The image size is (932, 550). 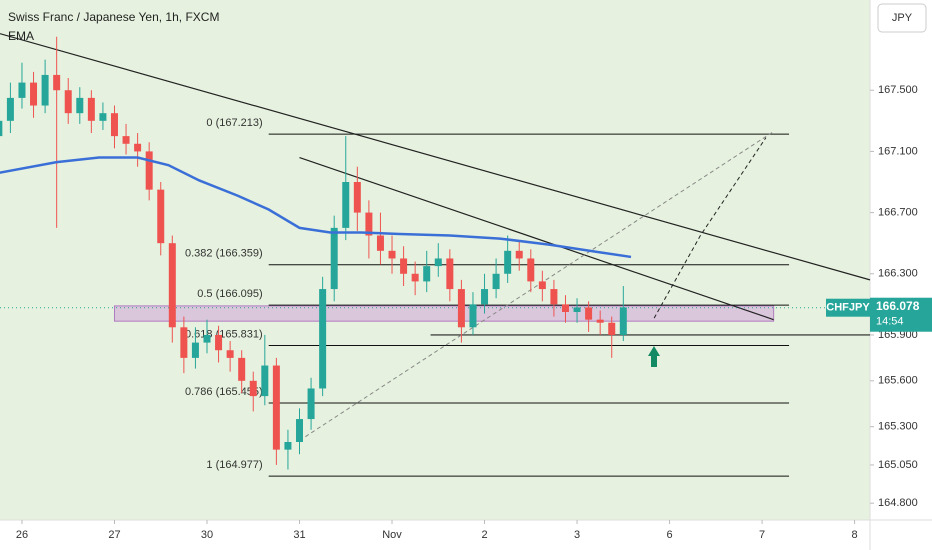 I want to click on y-tick-label: 164.800, so click(x=898, y=503).